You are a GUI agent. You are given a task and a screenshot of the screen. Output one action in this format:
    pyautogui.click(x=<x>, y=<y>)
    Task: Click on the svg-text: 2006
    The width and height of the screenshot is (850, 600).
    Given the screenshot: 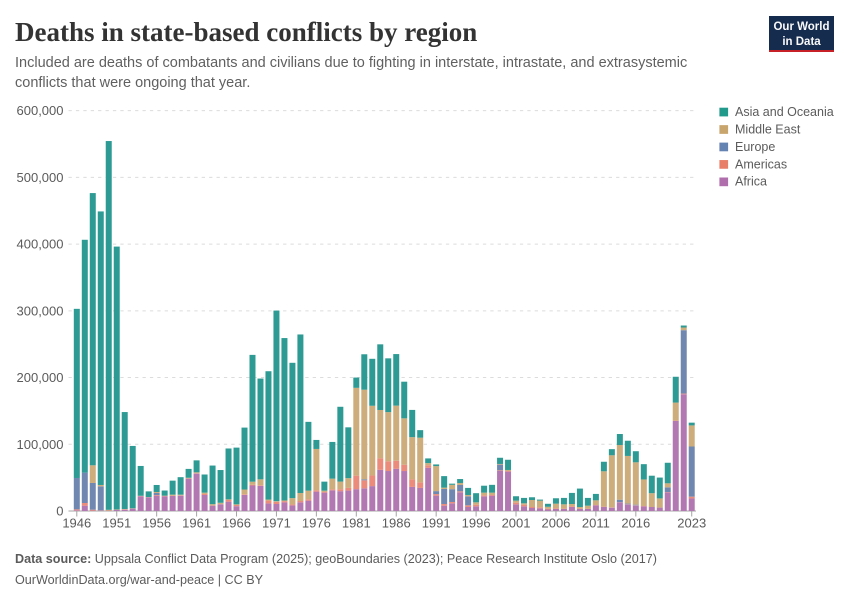 What is the action you would take?
    pyautogui.click(x=555, y=523)
    